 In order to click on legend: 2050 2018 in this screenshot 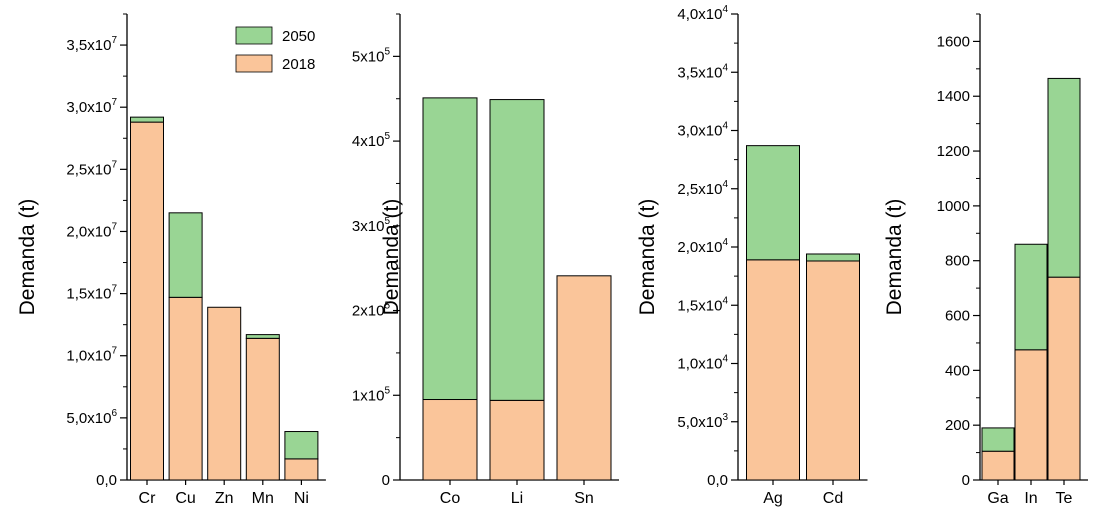, I will do `click(275, 49)`.